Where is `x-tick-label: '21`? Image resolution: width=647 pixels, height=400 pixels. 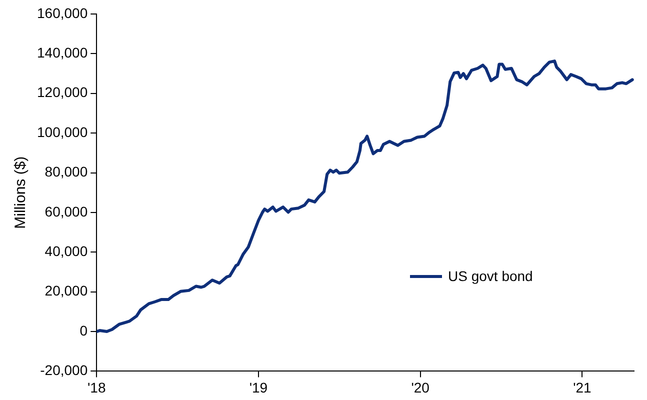 x-tick-label: '21 is located at coordinates (582, 387).